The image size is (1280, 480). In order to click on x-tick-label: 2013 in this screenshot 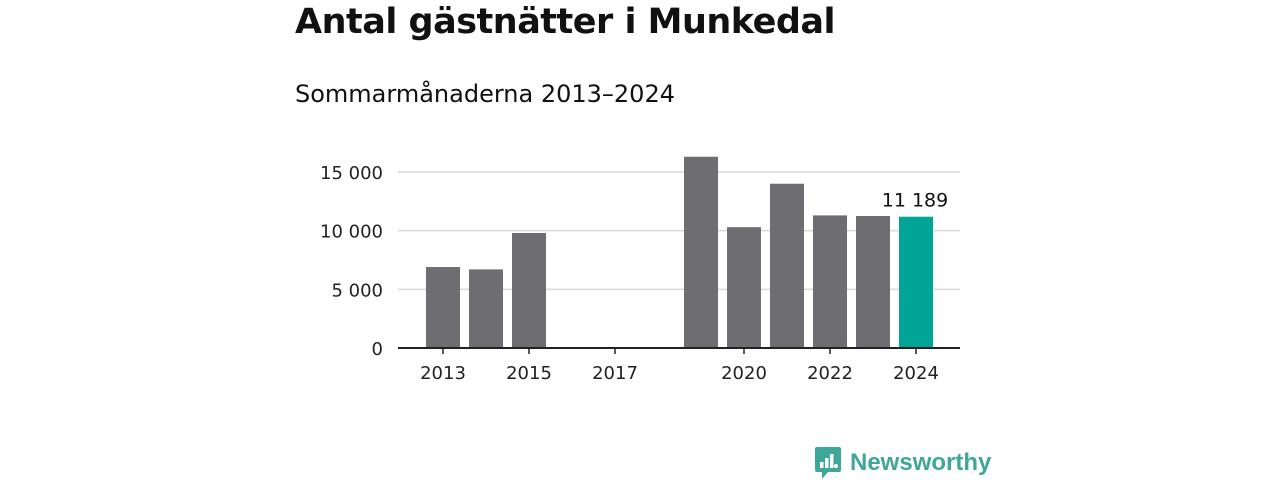, I will do `click(443, 373)`.